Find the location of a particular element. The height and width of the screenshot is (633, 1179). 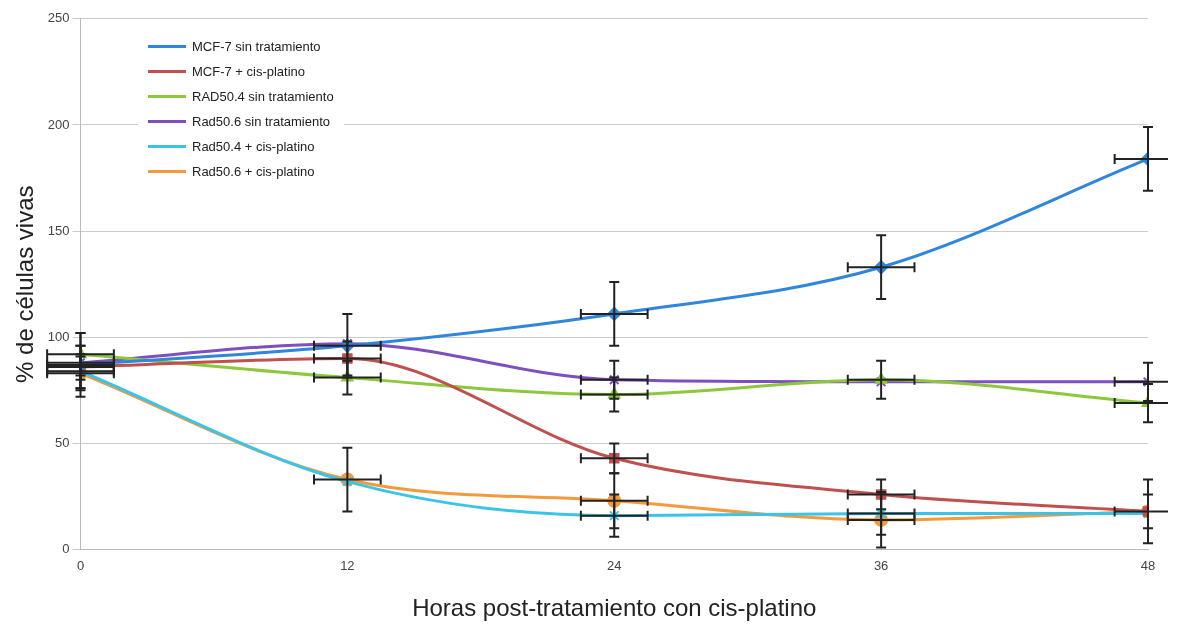

legend-label: MCF-7 sin tratamiento is located at coordinates (256, 46).